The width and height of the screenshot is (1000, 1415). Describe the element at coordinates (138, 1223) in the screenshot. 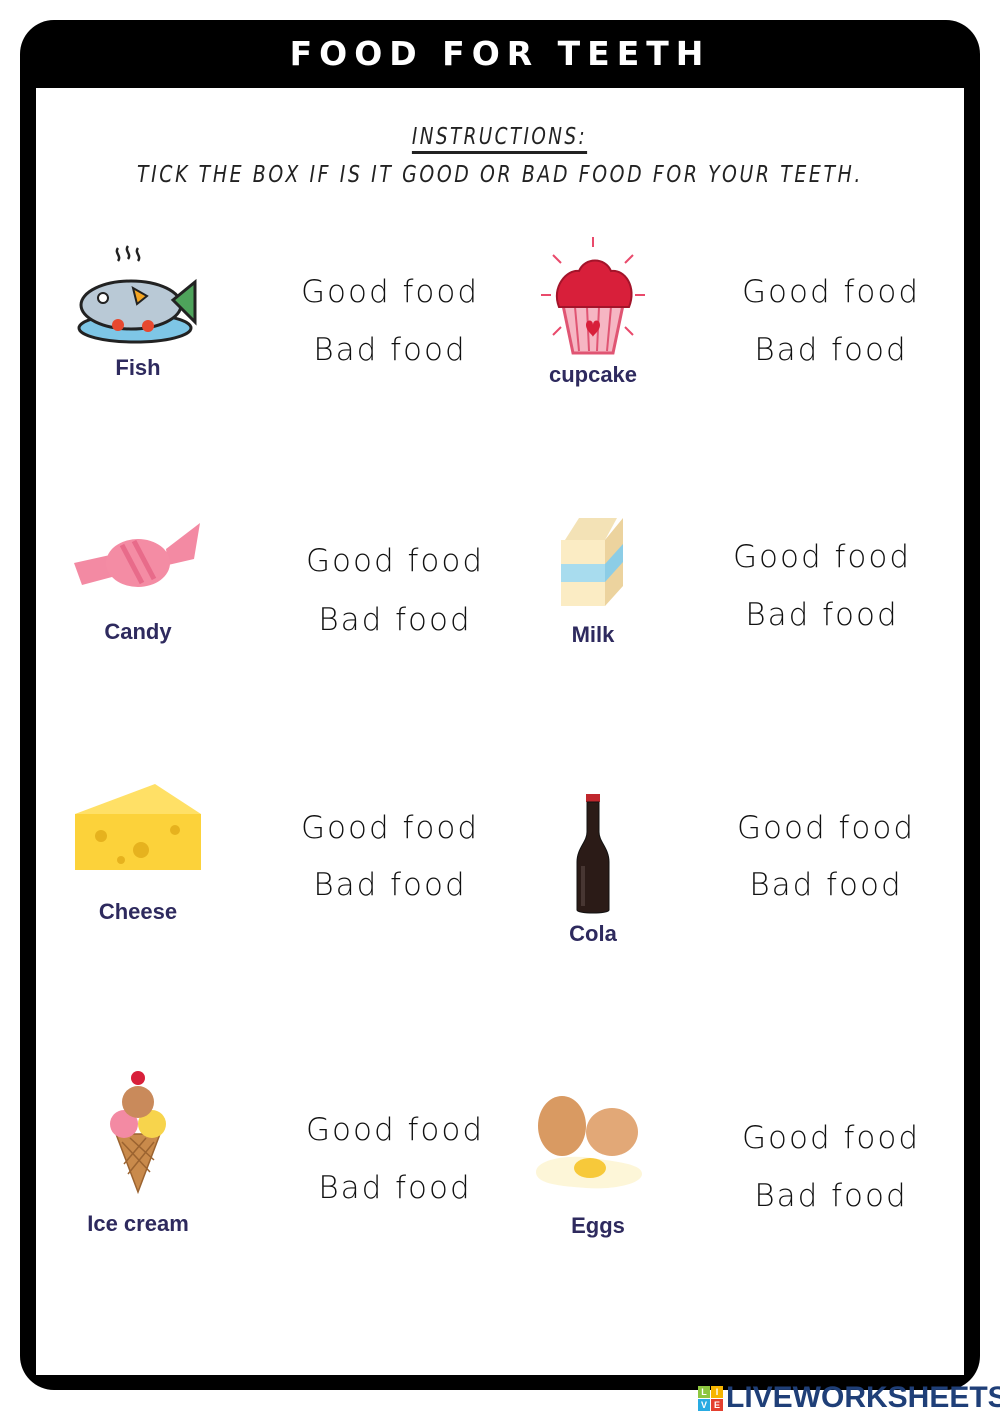

I see `food-label-ice-cream: Ice cream` at that location.